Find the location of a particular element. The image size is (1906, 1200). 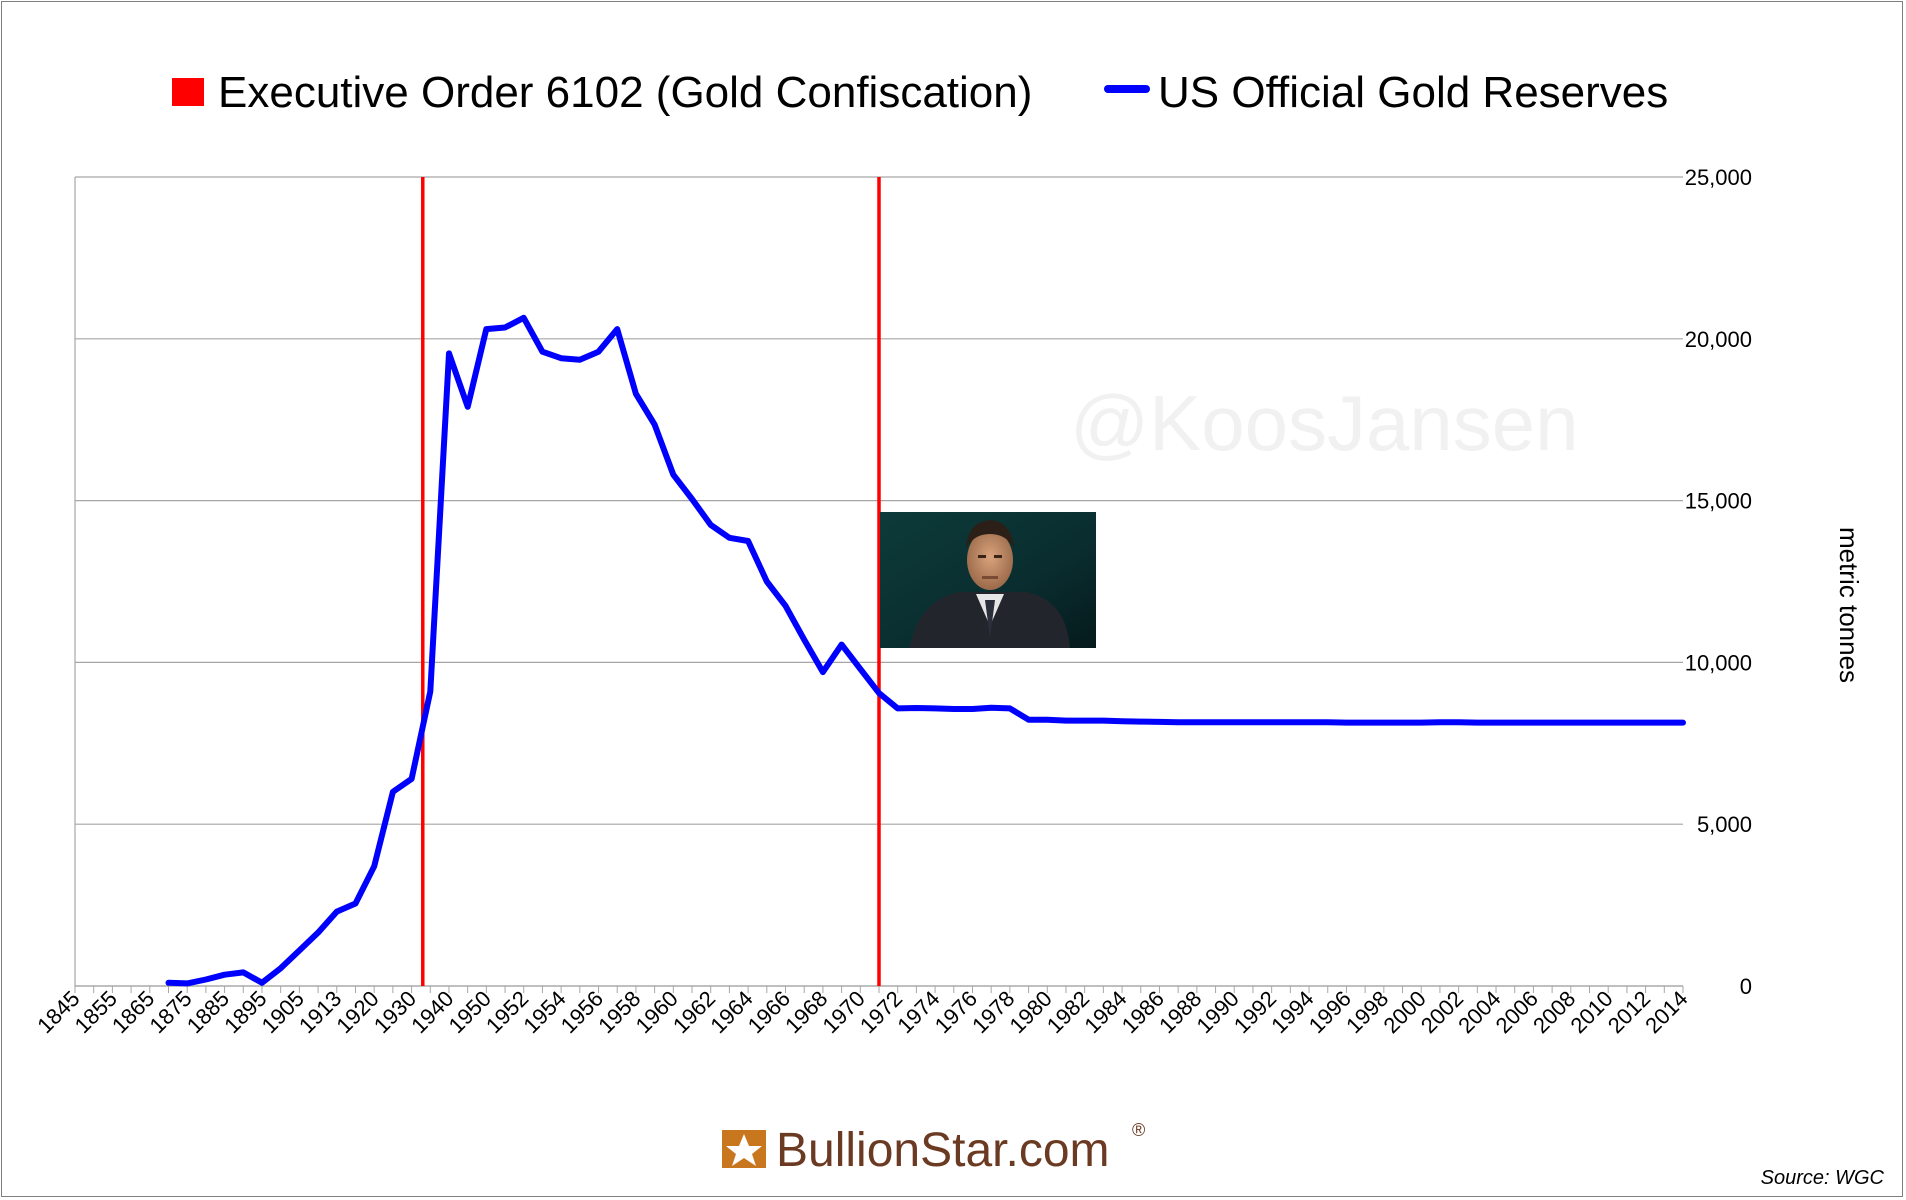

x-tick-label: 1992 is located at coordinates (1255, 1012).